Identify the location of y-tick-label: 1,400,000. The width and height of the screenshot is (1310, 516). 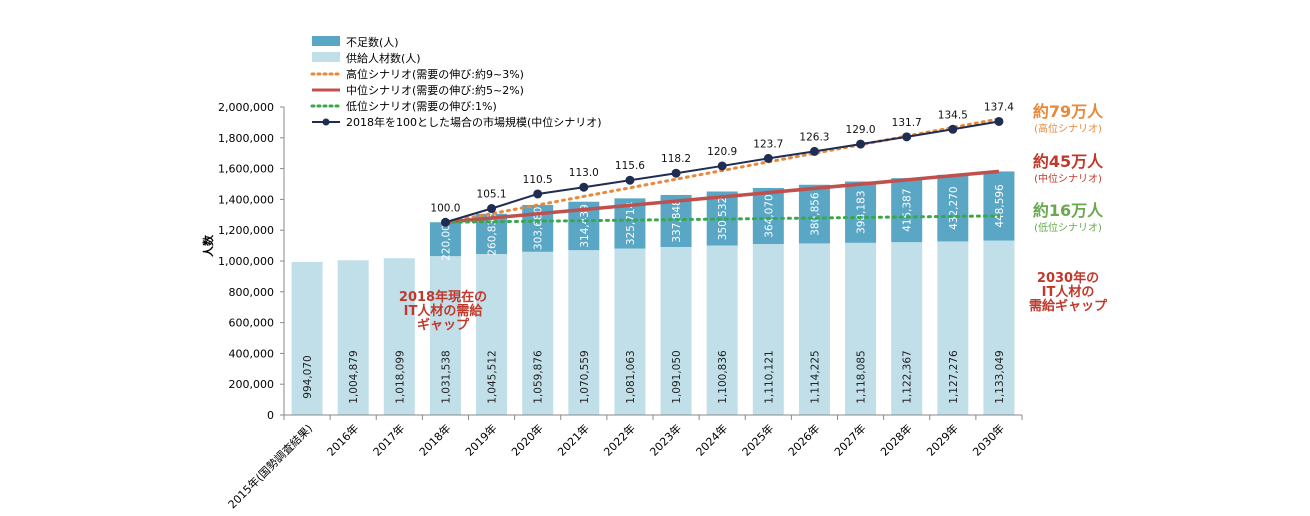
(246, 199).